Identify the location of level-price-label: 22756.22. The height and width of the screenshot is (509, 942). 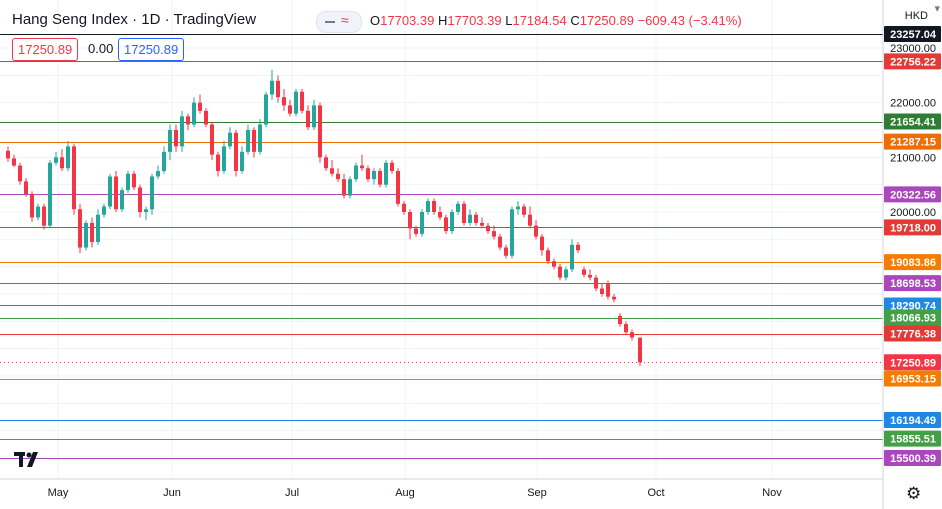
(913, 62).